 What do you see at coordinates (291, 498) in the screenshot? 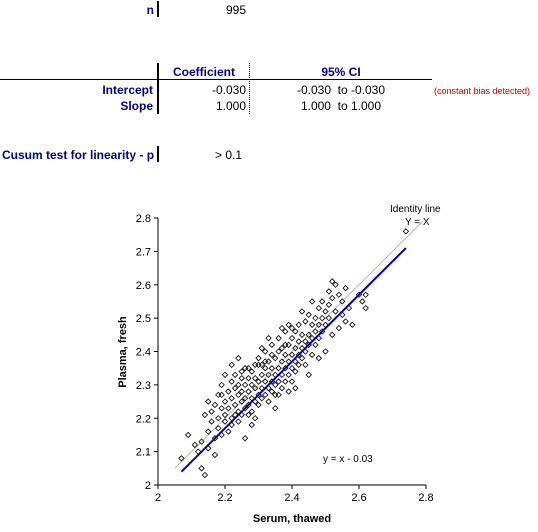
I see `x-tick-label: 2.4` at bounding box center [291, 498].